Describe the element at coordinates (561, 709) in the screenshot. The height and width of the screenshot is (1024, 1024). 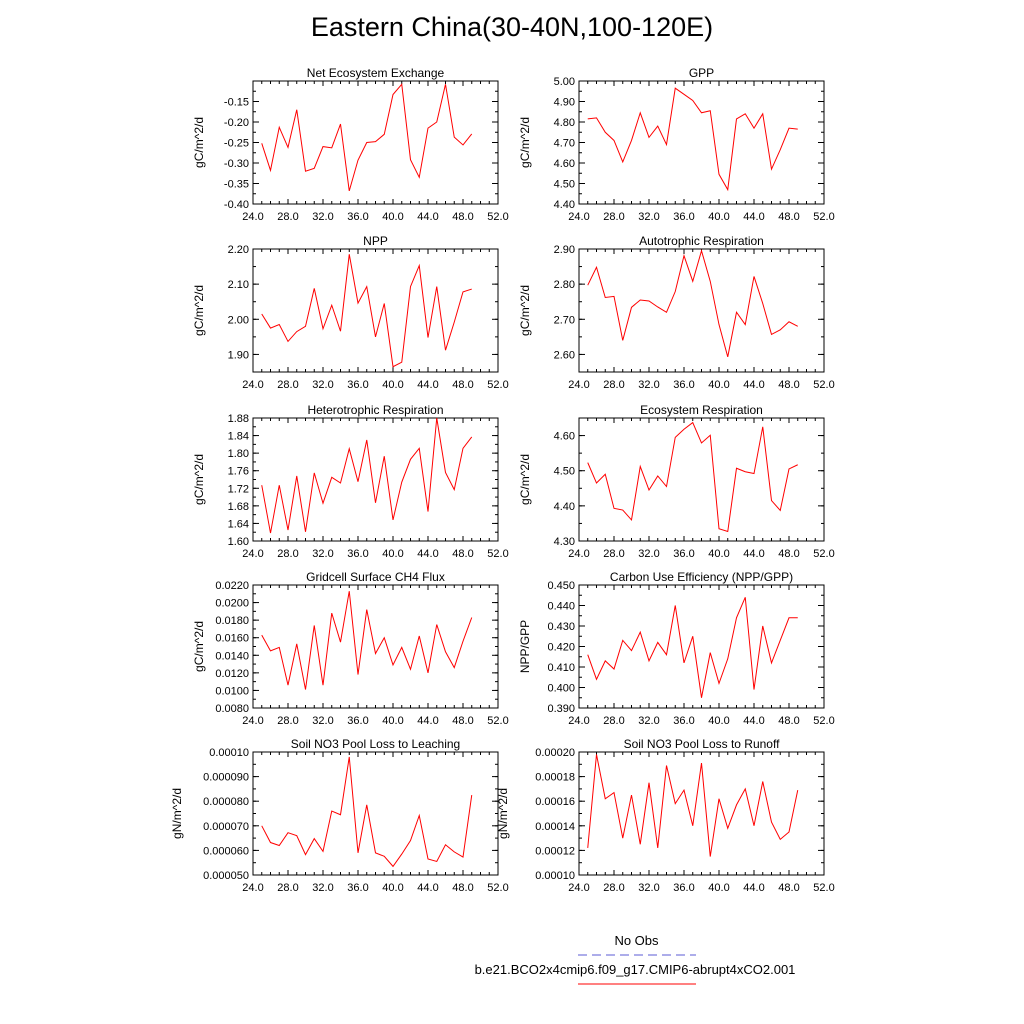
I see `y-tick-label: 0.390` at that location.